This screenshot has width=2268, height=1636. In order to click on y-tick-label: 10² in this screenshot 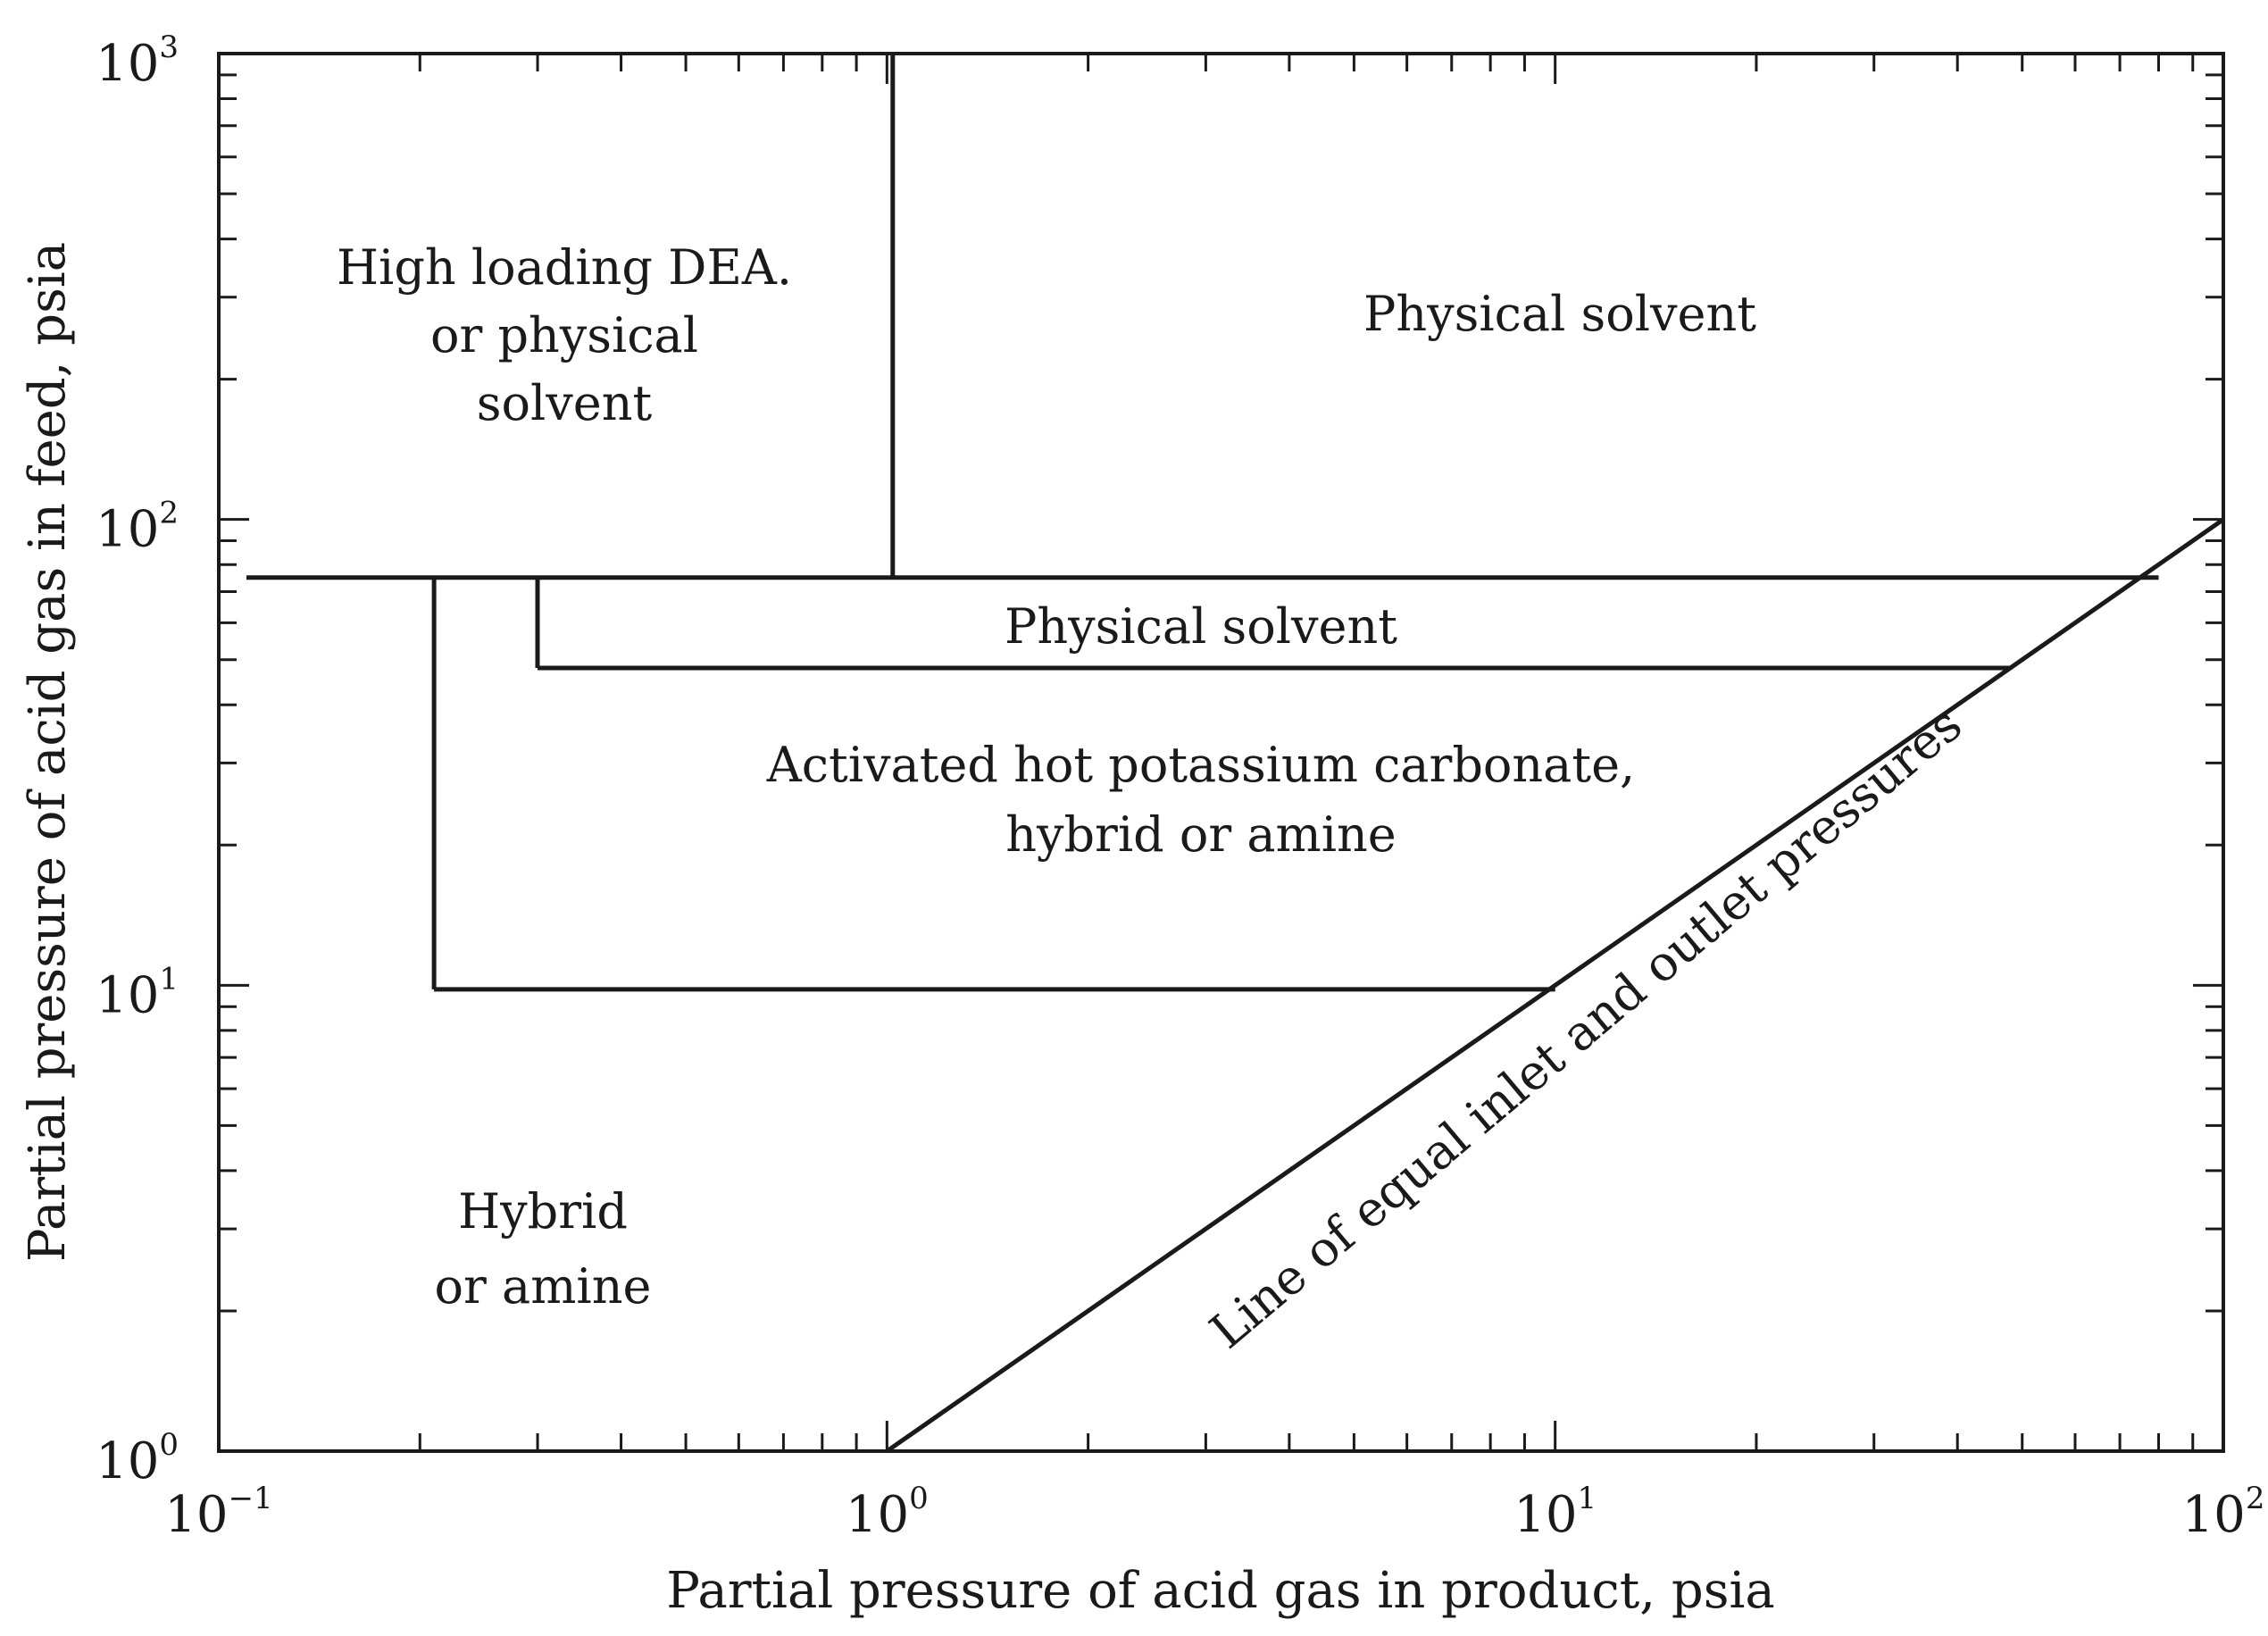, I will do `click(137, 527)`.